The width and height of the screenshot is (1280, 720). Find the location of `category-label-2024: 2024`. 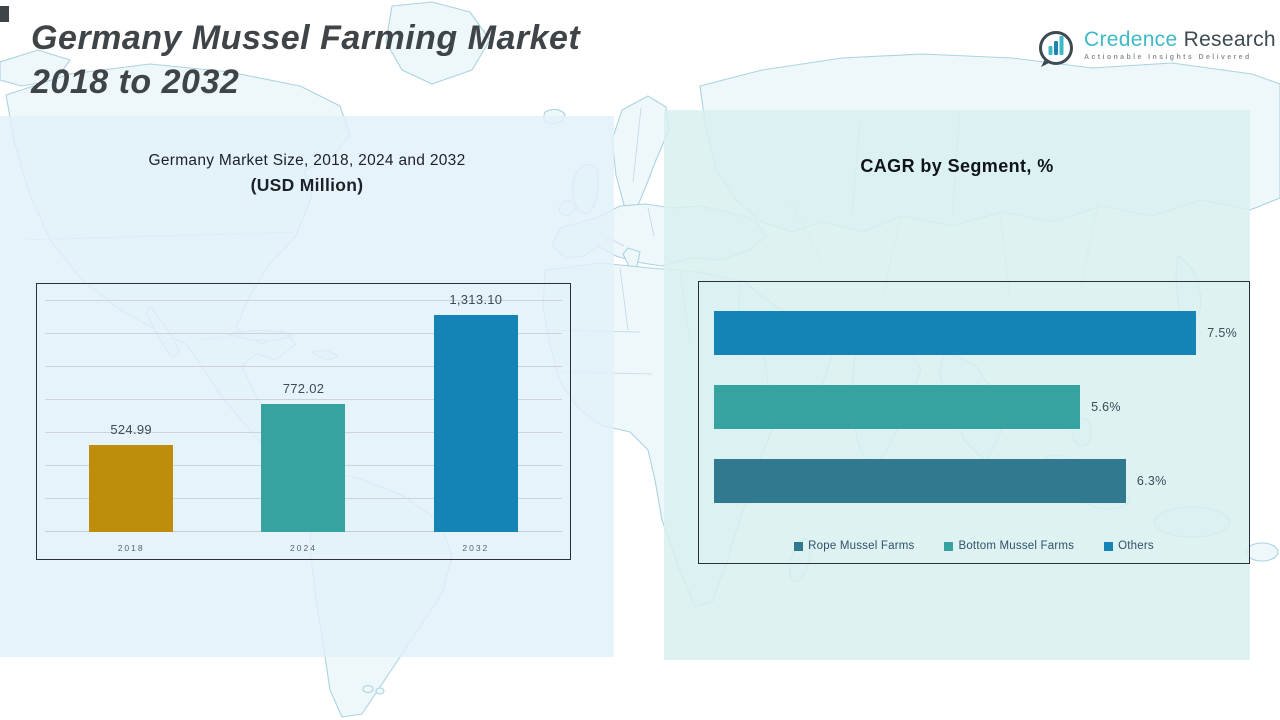

category-label-2024: 2024 is located at coordinates (303, 548).